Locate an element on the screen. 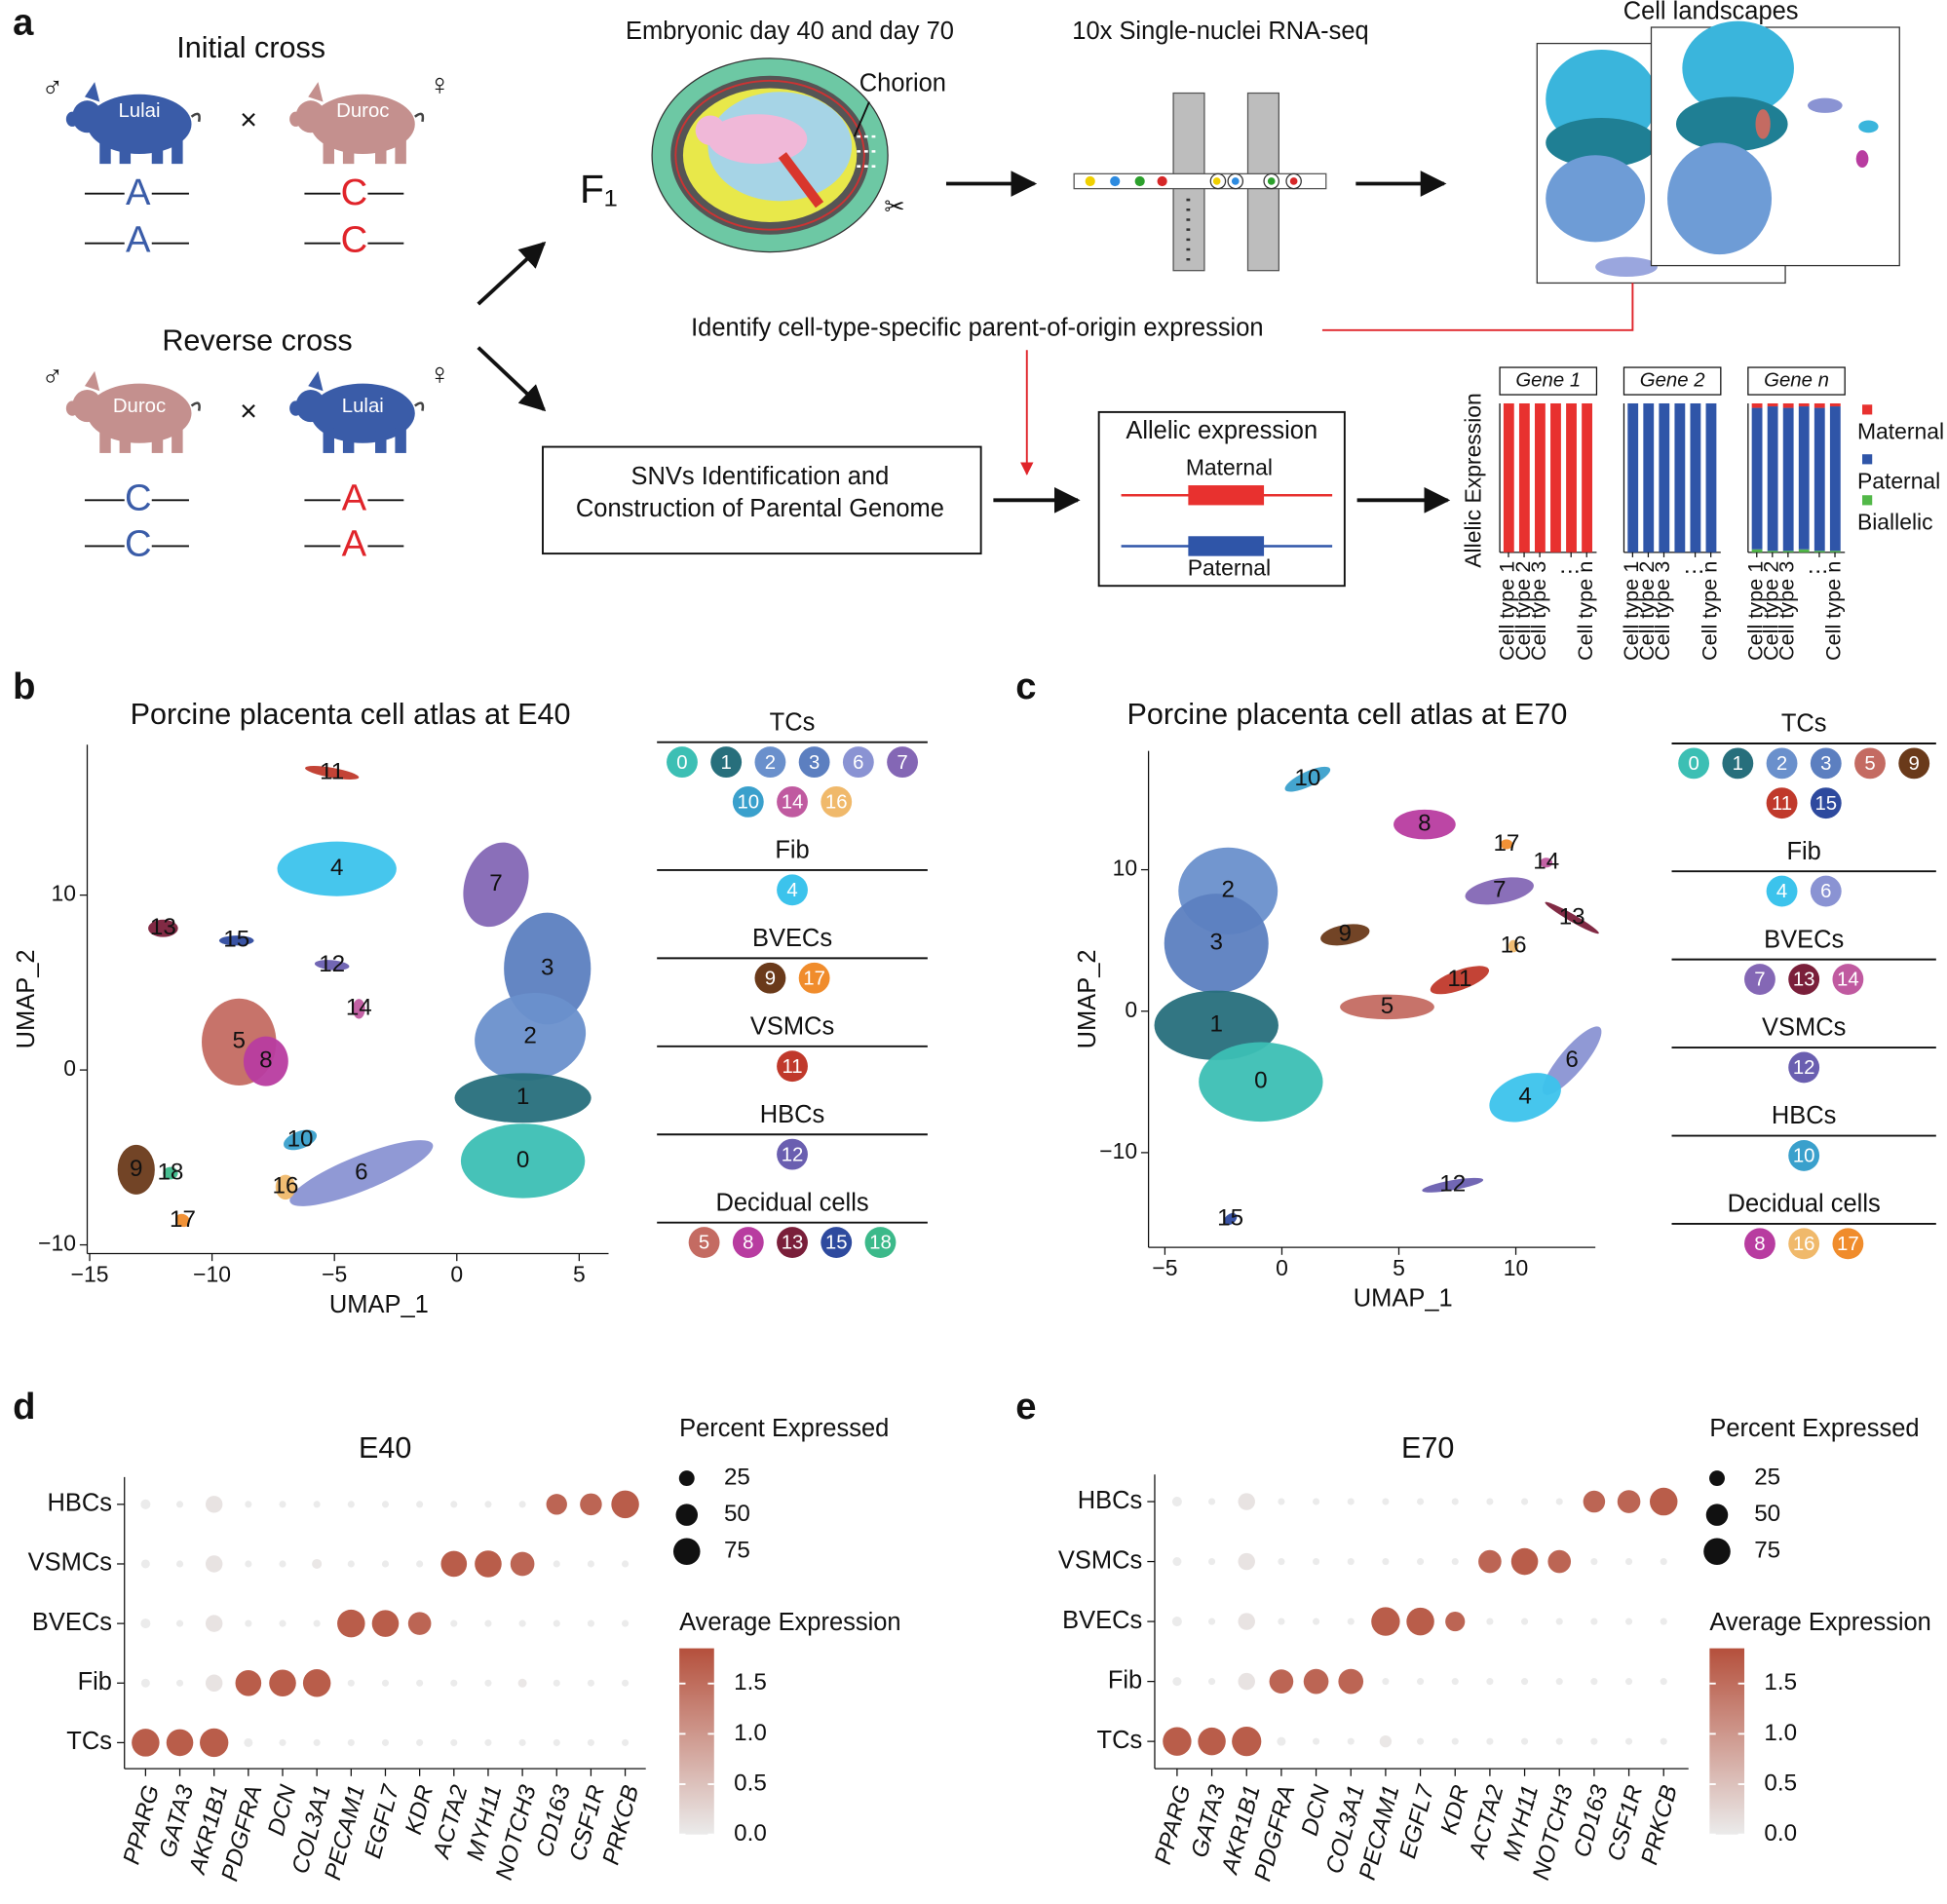 The height and width of the screenshot is (1904, 1947). y-tick-label: 0 is located at coordinates (1131, 1009).